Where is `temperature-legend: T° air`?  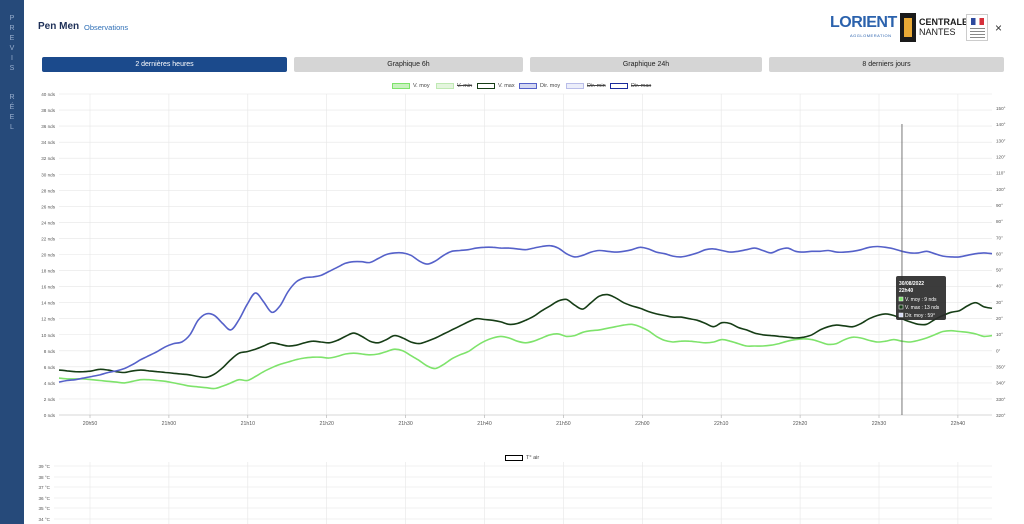
temperature-legend: T° air is located at coordinates (535, 459).